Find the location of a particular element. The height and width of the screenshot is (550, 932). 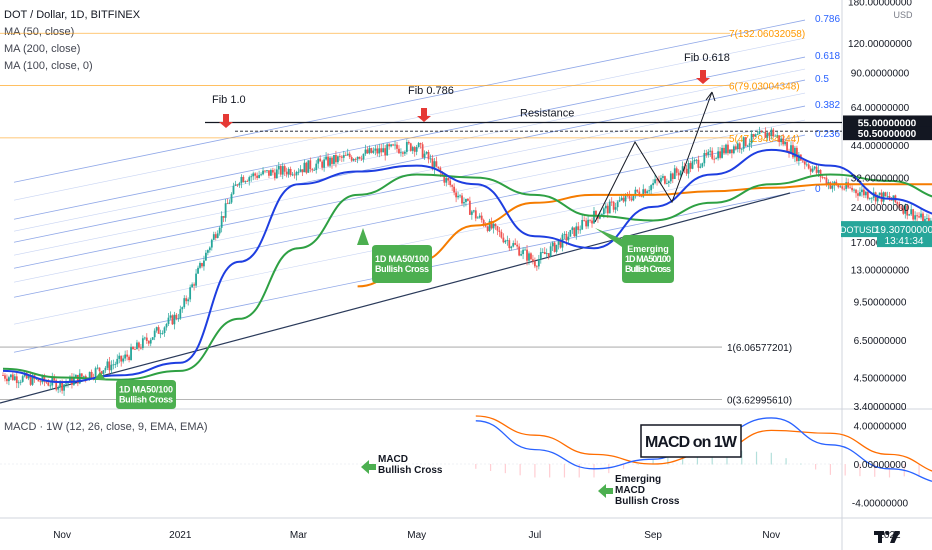

fib0786-label: Fib 0.786 is located at coordinates (431, 91).